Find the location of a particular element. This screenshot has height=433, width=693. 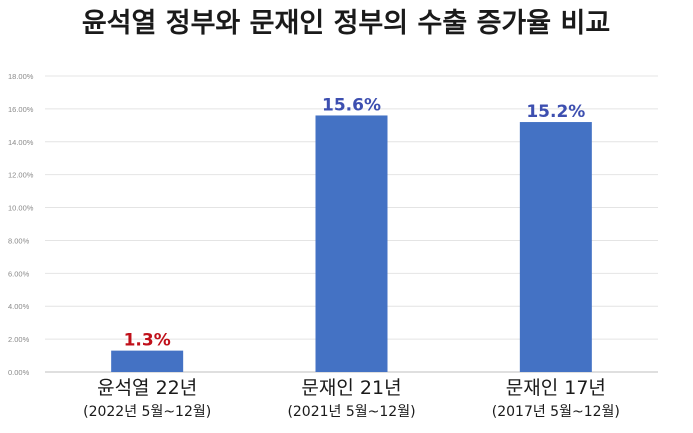

y-tick-label: 0.00% is located at coordinates (19, 372).